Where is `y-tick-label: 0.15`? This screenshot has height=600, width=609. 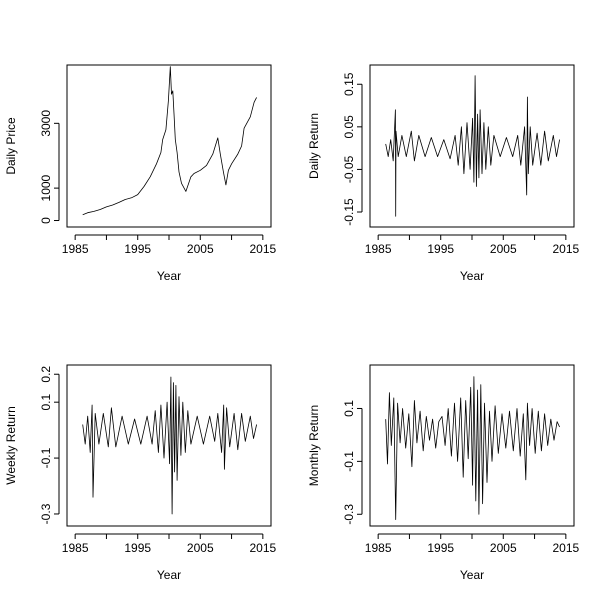 y-tick-label: 0.15 is located at coordinates (349, 84).